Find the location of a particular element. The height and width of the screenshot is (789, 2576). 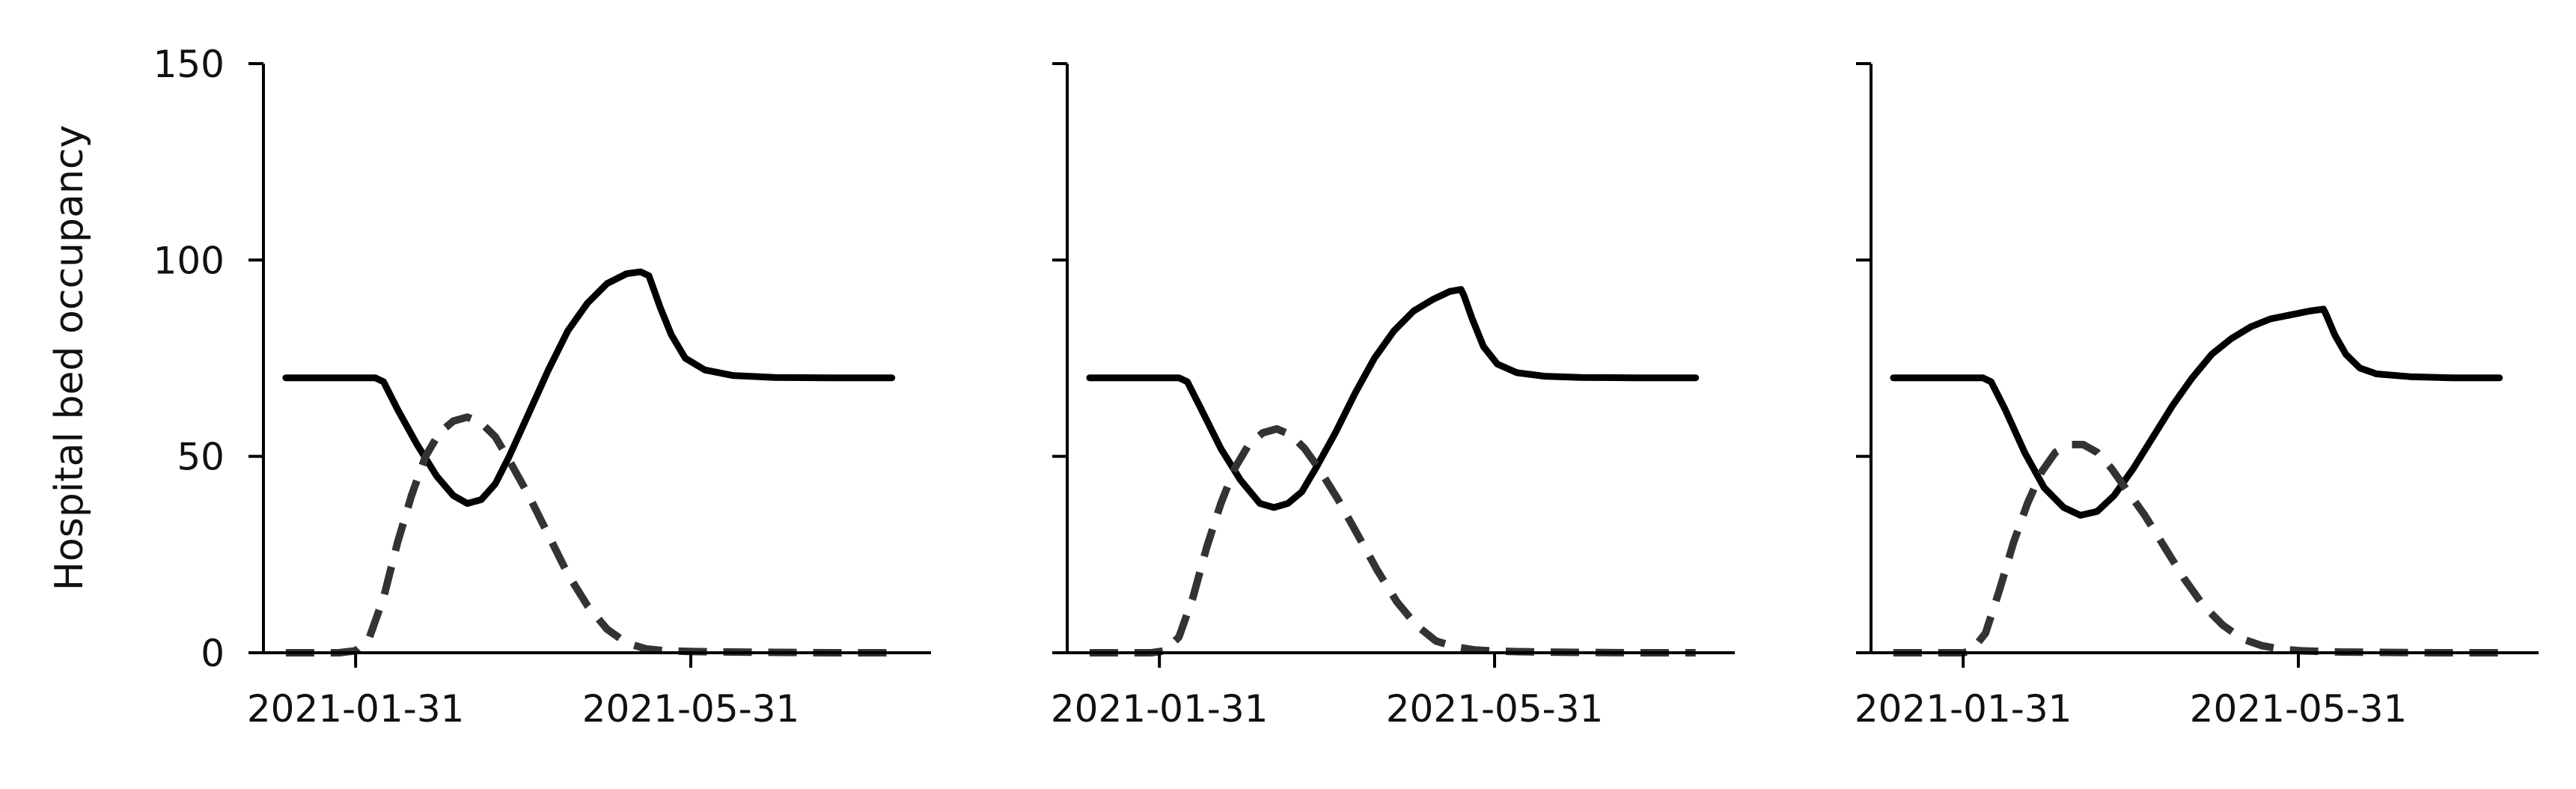

y-tick-label: 150 is located at coordinates (189, 64).